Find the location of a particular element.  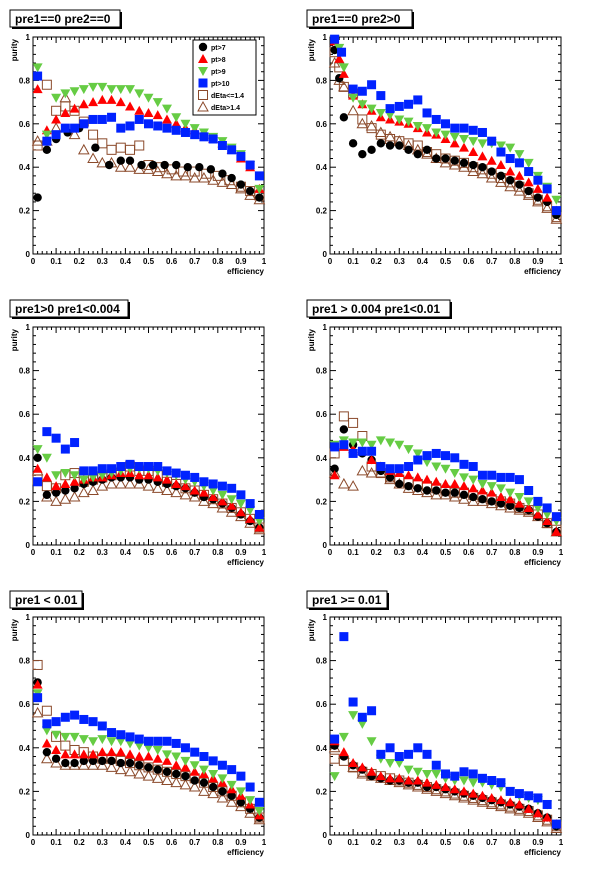

panel-title: pre1 < 0.01 is located at coordinates (46, 600).